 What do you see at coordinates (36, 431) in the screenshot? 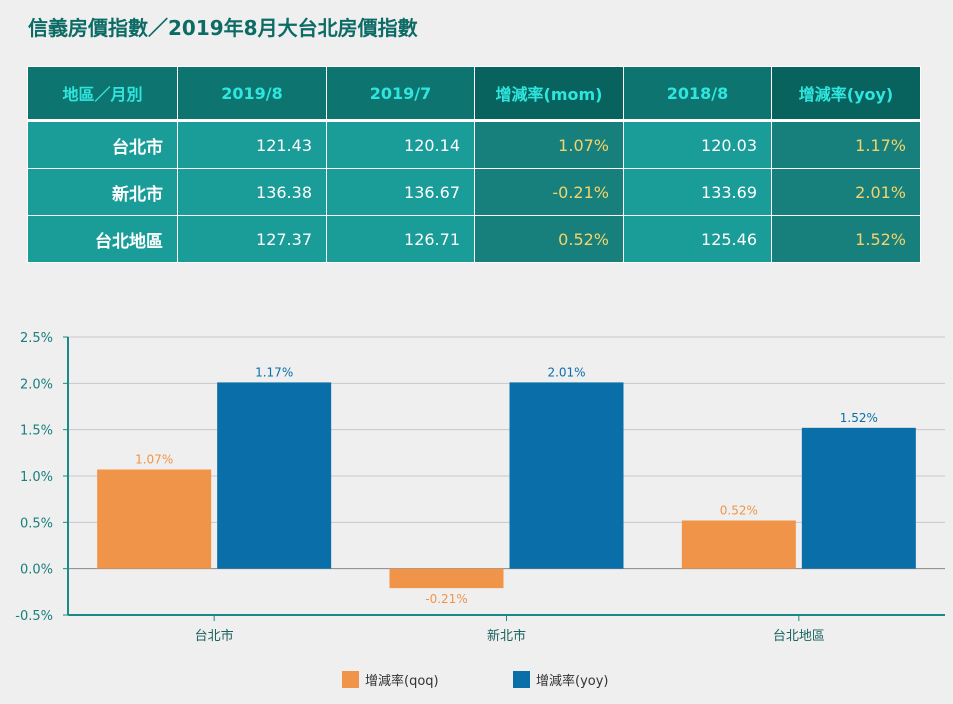
I see `y-tick-label: 1.5%` at bounding box center [36, 431].